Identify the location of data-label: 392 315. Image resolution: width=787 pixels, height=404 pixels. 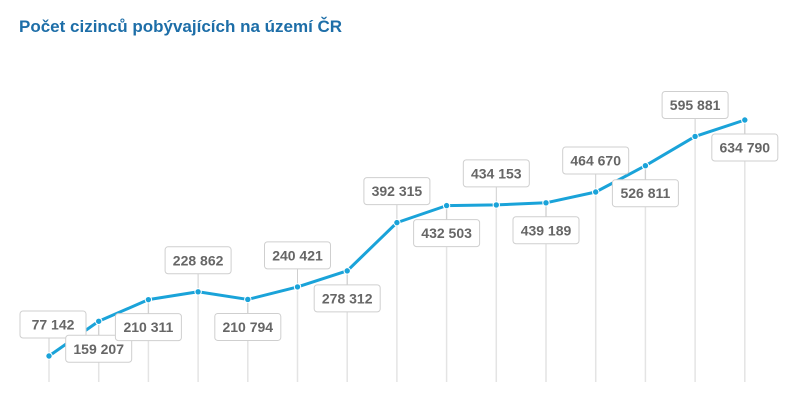
(397, 191).